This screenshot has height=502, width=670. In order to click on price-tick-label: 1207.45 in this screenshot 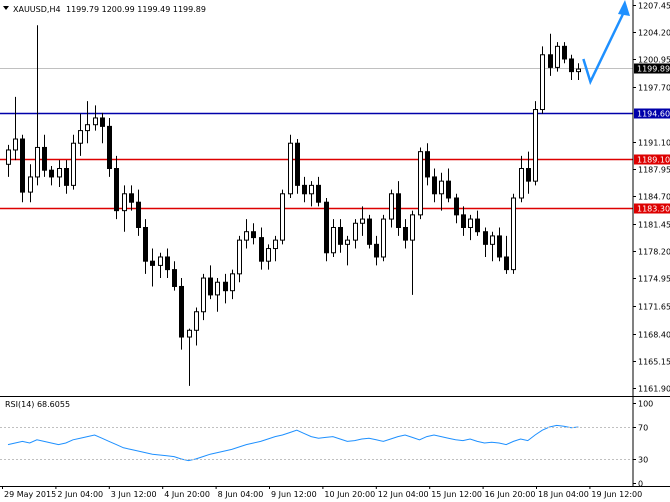, I will do `click(654, 6)`.